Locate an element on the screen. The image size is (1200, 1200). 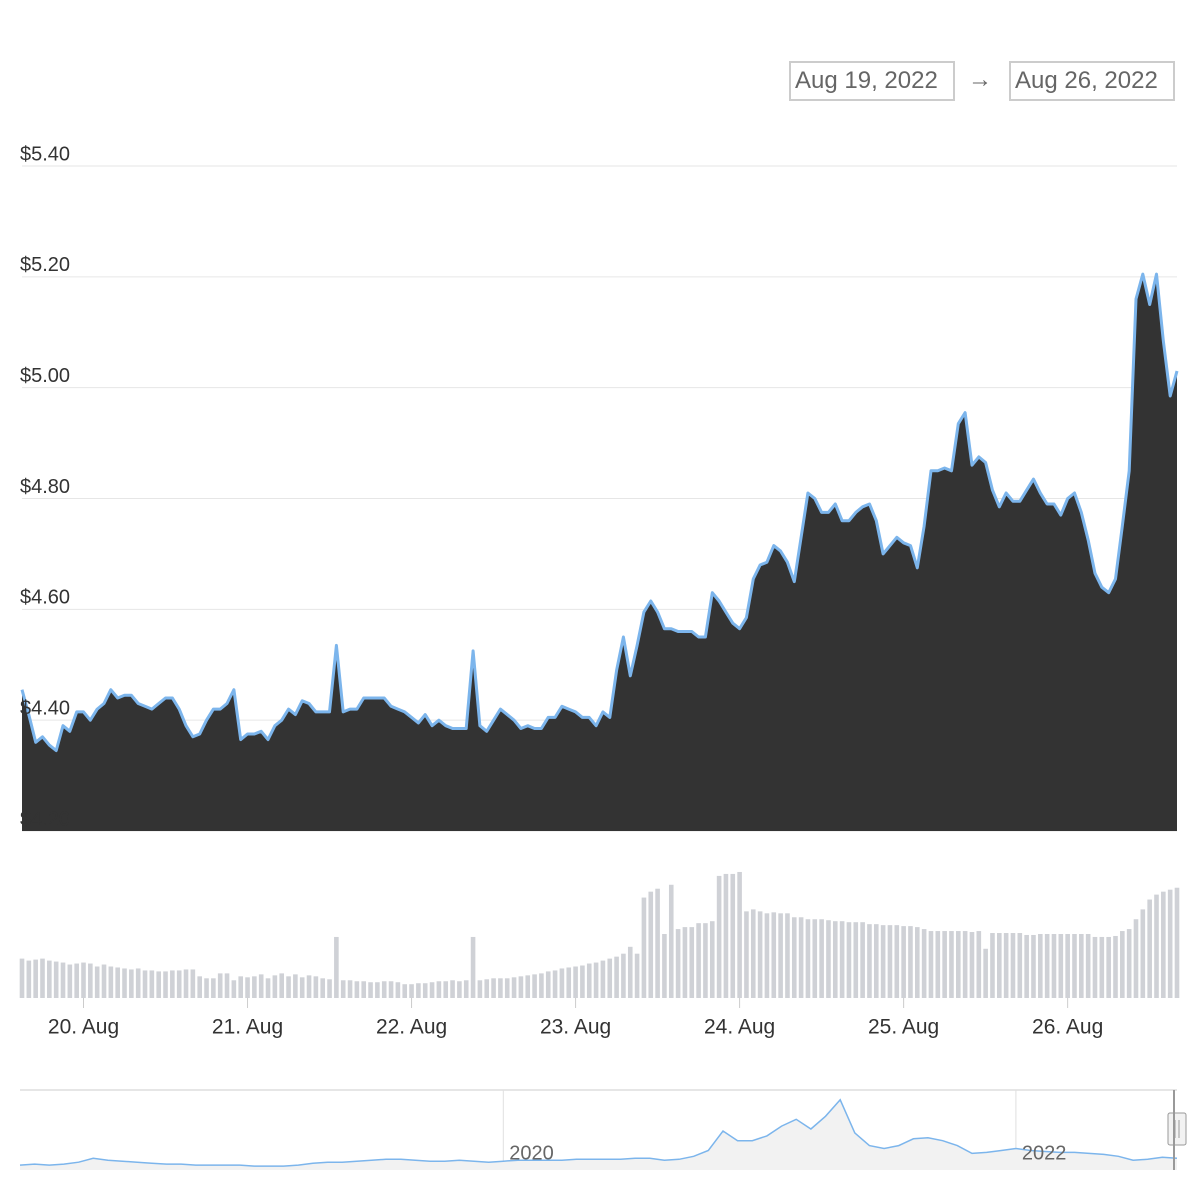
date-arrow: → is located at coordinates (980, 79).